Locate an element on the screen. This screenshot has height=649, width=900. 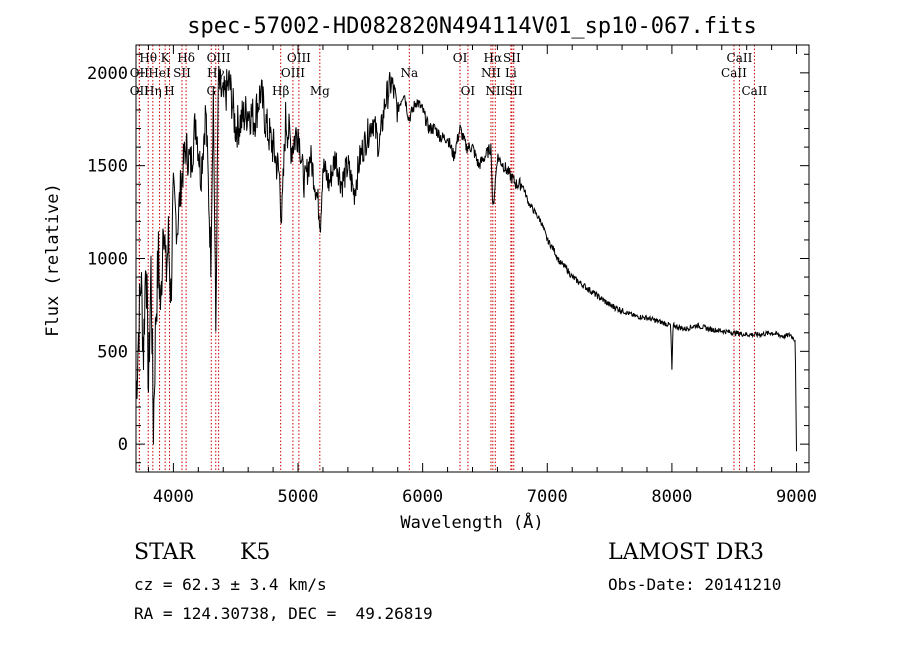
survey-name: LAMOST DR3 is located at coordinates (686, 552).